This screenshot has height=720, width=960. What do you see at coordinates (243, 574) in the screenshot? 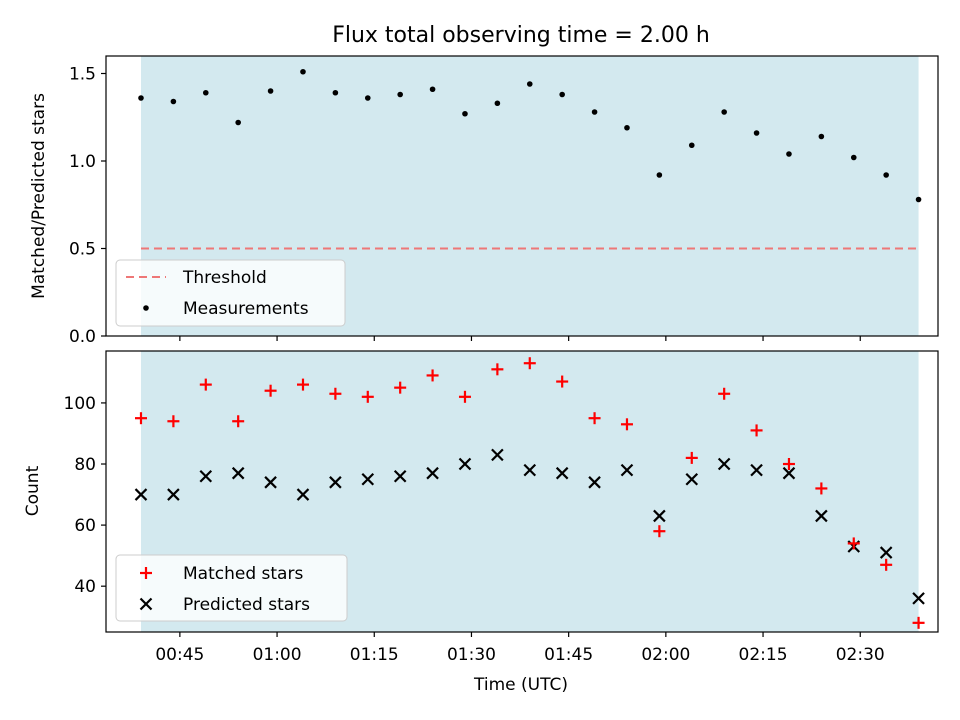
I see `legend-matched-label: Matched stars` at bounding box center [243, 574].